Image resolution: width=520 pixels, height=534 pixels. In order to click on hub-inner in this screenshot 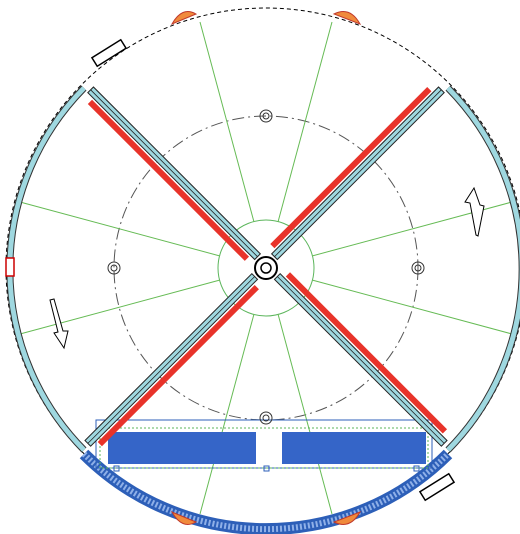, I will do `click(266, 268)`.